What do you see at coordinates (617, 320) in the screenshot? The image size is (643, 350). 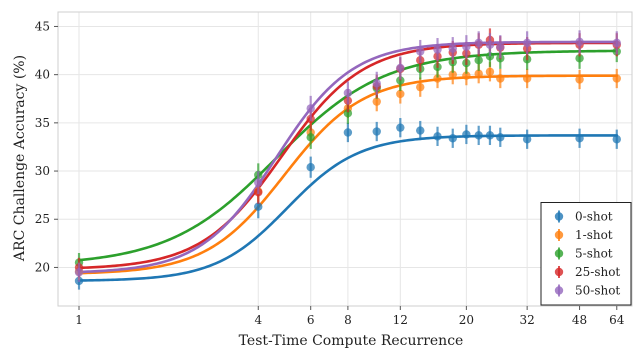 I see `x-tick-label: 64` at bounding box center [617, 320].